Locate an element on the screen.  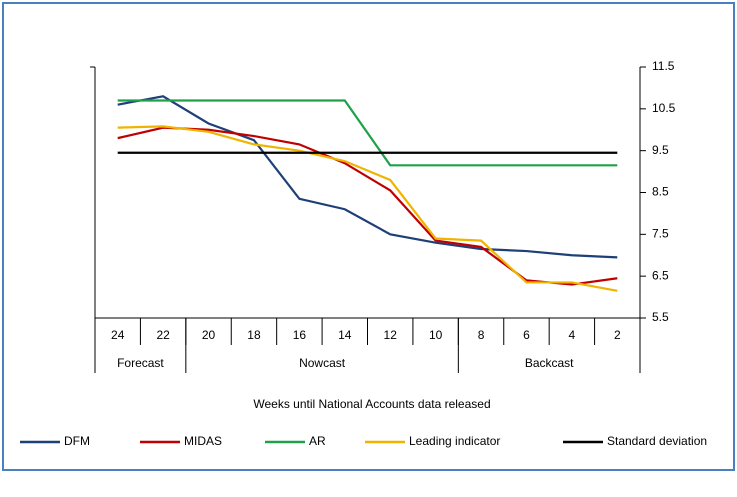
x-tick-label: 24 is located at coordinates (118, 335).